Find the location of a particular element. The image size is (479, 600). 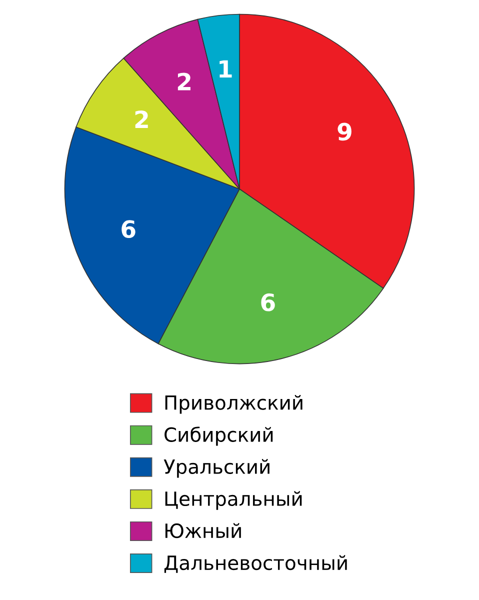

legend-label: Уральский is located at coordinates (217, 468).